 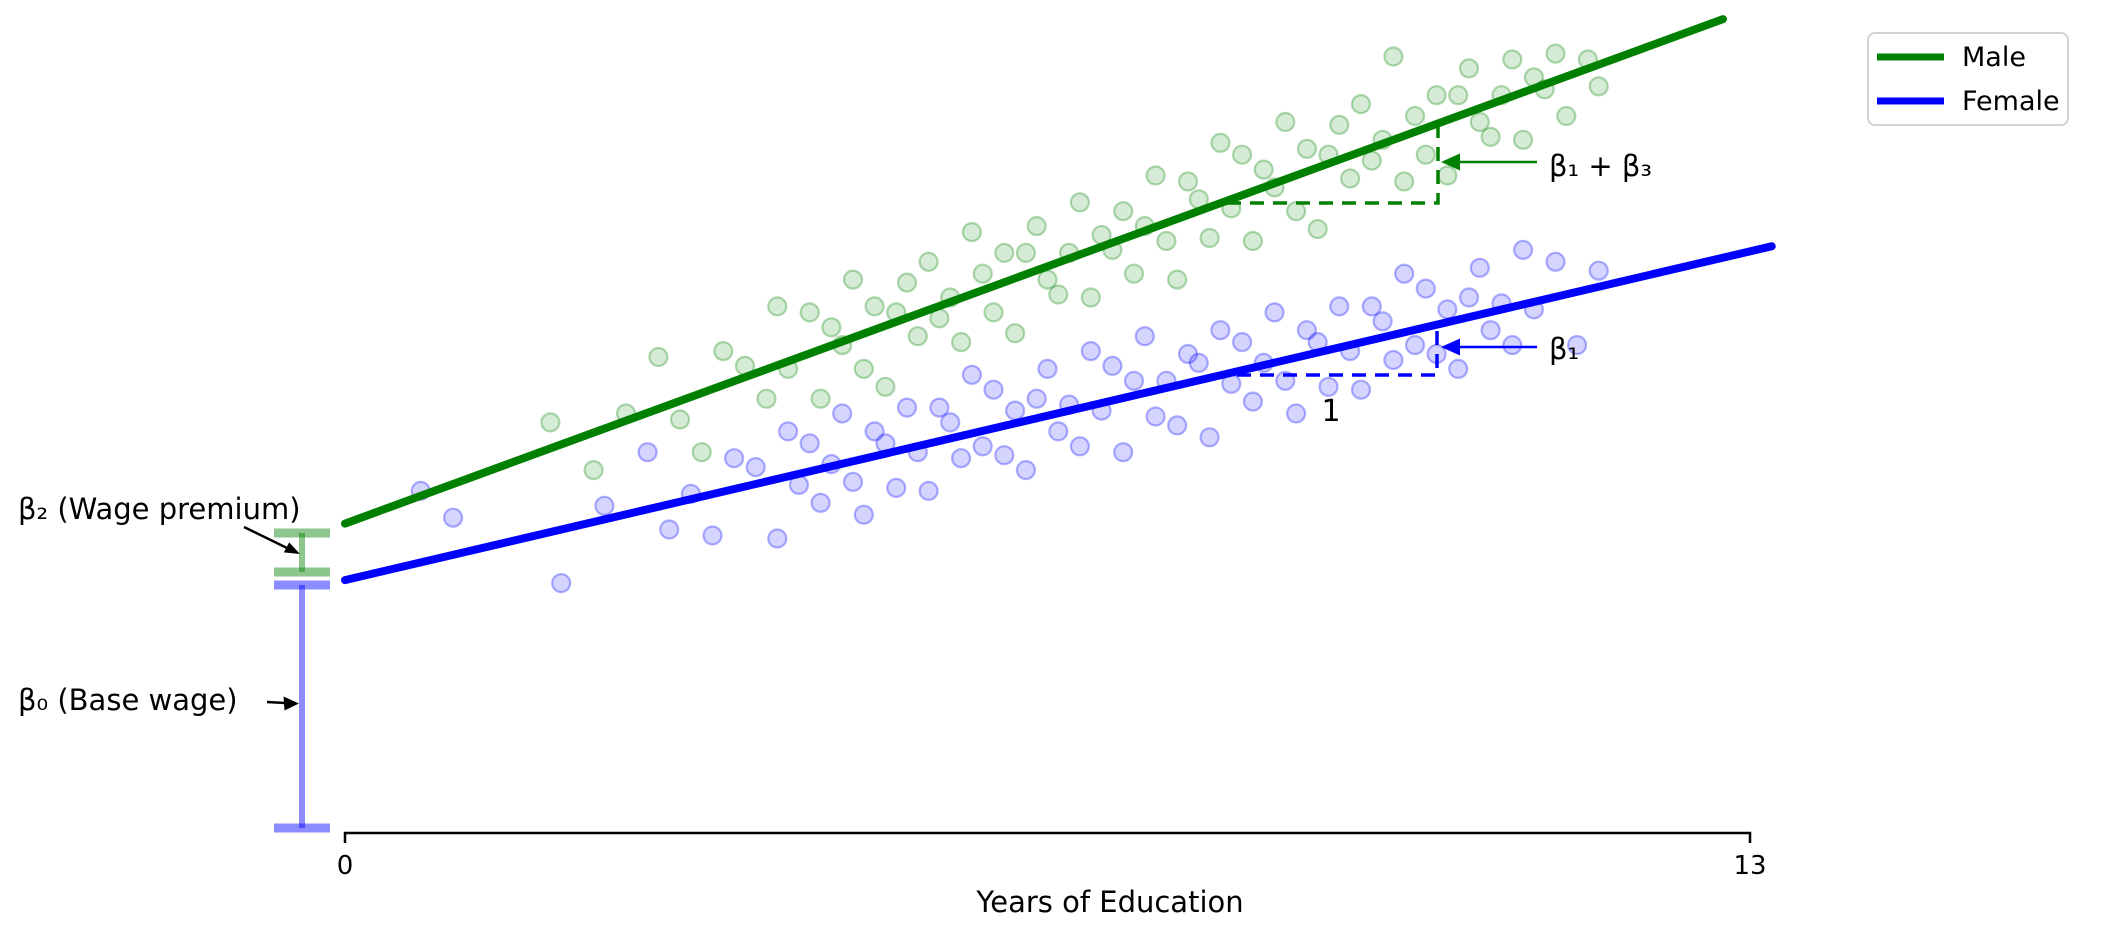 I want to click on legend: Male Female, so click(x=1968, y=79).